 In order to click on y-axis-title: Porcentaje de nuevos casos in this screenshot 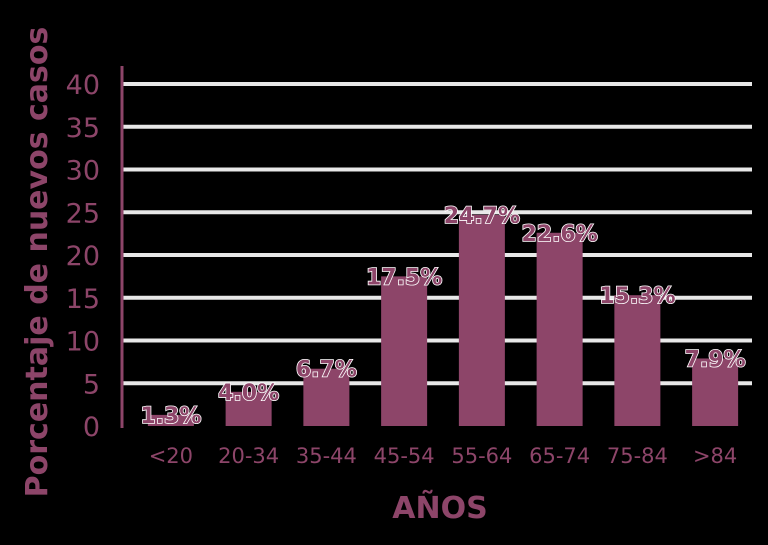, I will do `click(37, 262)`.